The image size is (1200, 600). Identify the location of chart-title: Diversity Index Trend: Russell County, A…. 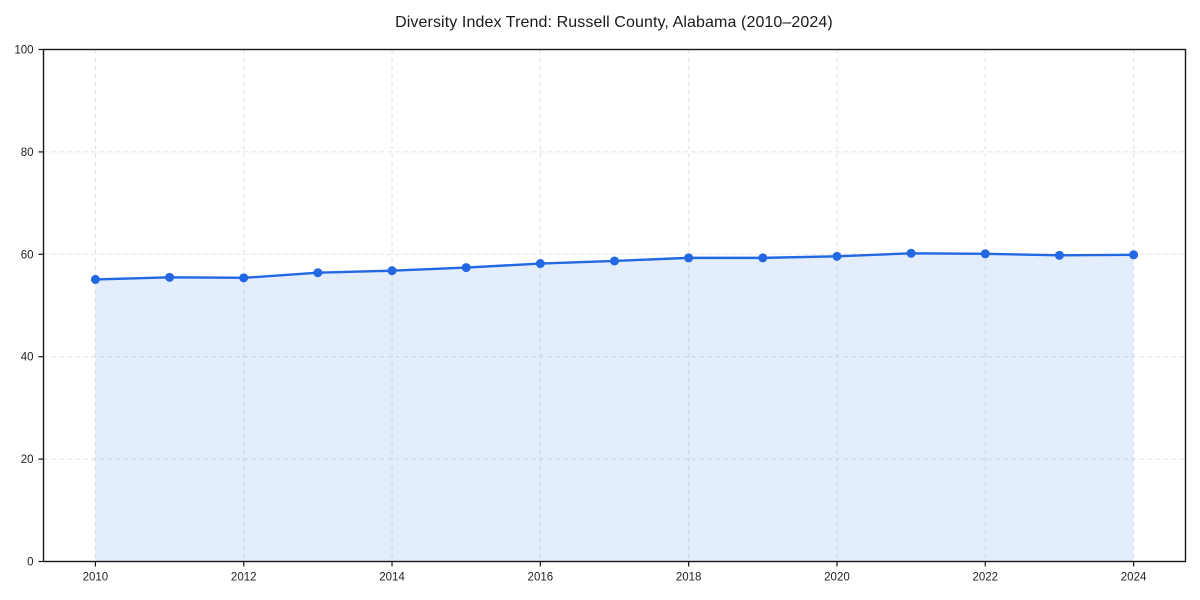
(614, 22).